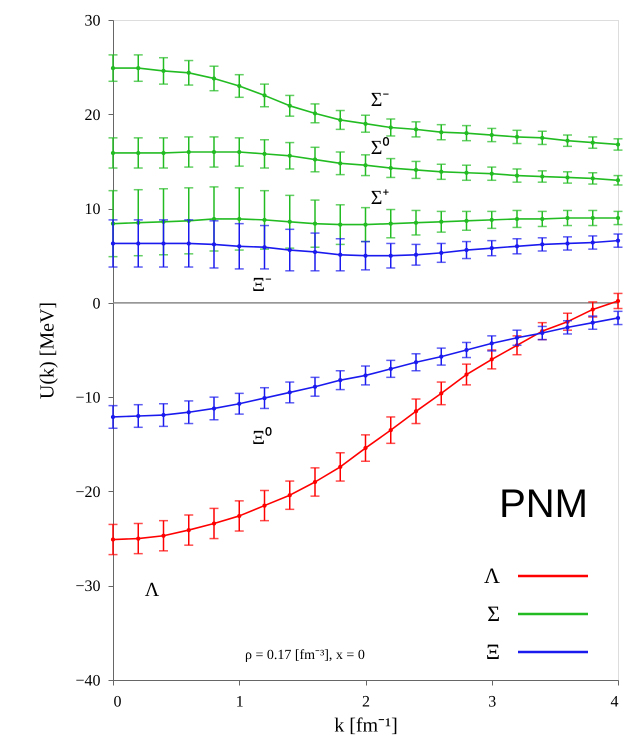 This screenshot has height=756, width=628. Describe the element at coordinates (87, 587) in the screenshot. I see `y-tick-label: −30` at that location.